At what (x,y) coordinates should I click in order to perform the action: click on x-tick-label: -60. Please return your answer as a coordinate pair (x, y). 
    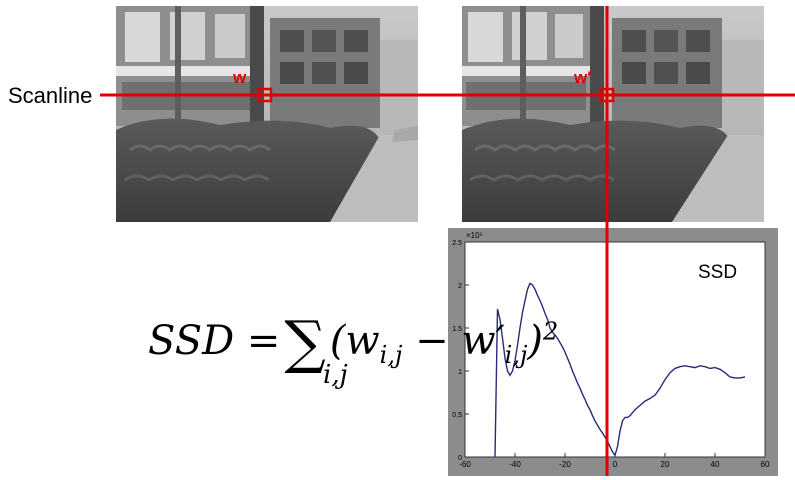
    Looking at the image, I should click on (465, 464).